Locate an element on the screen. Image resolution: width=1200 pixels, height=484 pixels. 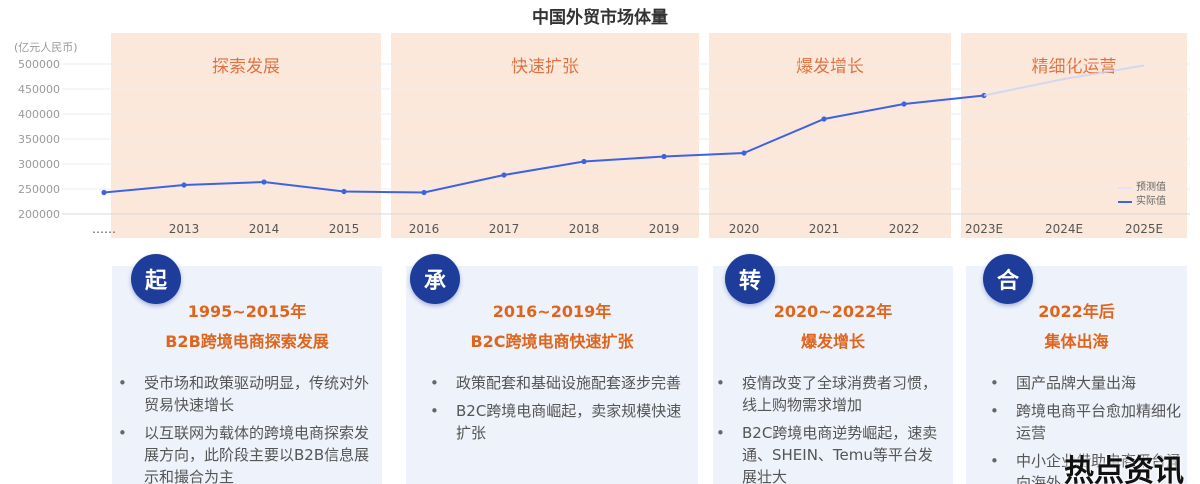
series-line-forecast is located at coordinates (1064, 80).